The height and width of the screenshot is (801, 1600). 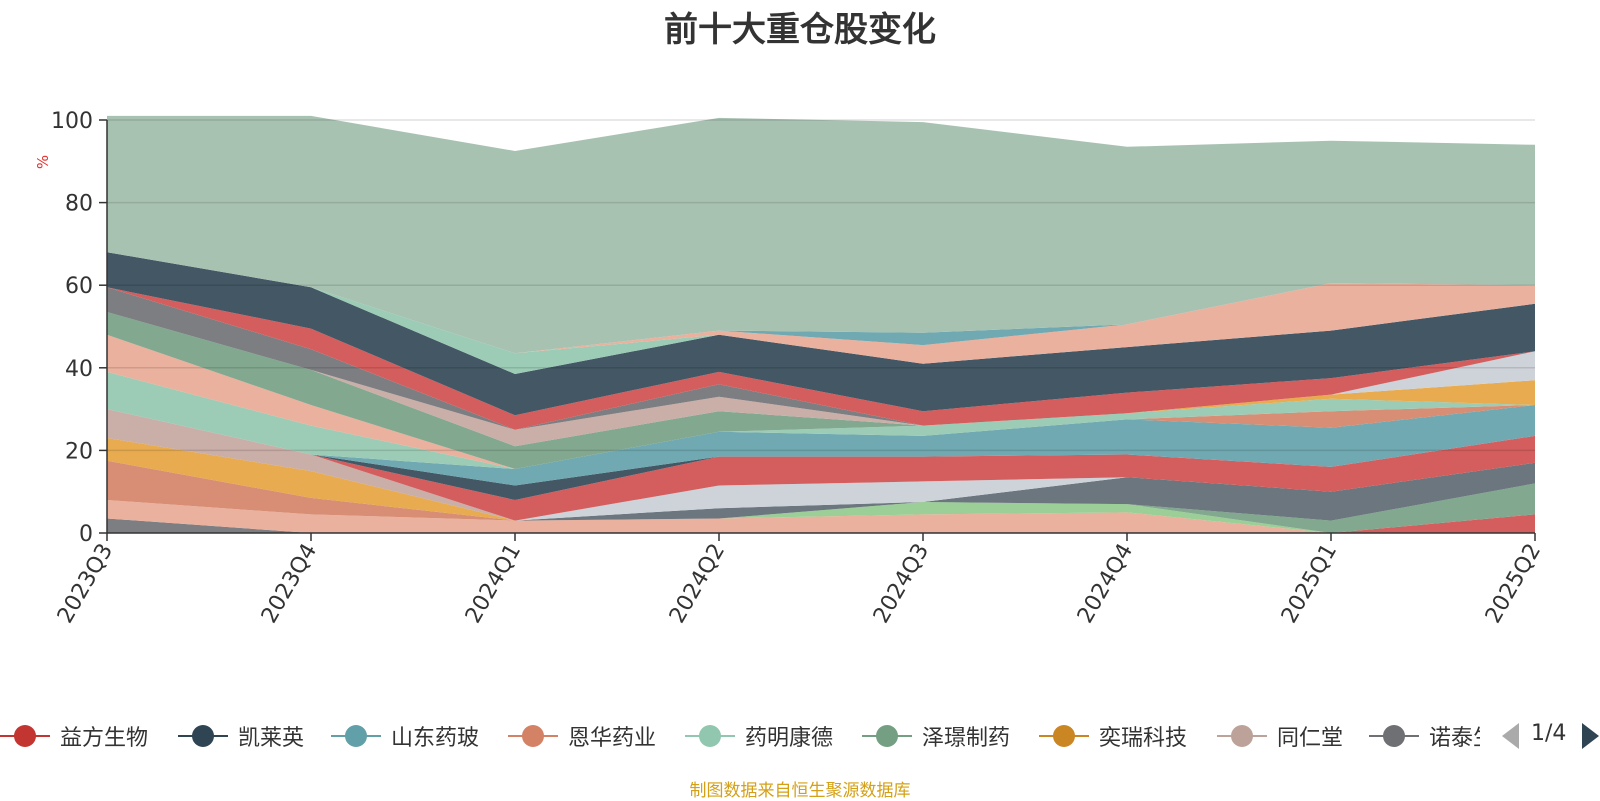 I want to click on legend-item: 泽璟制药, so click(x=936, y=736).